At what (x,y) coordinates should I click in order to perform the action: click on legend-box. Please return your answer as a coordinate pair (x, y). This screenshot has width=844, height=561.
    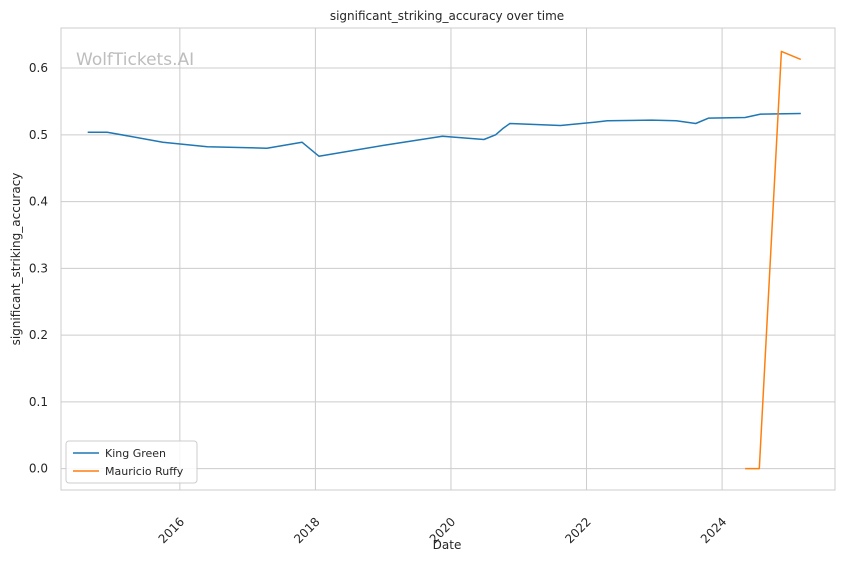
    Looking at the image, I should click on (131, 462).